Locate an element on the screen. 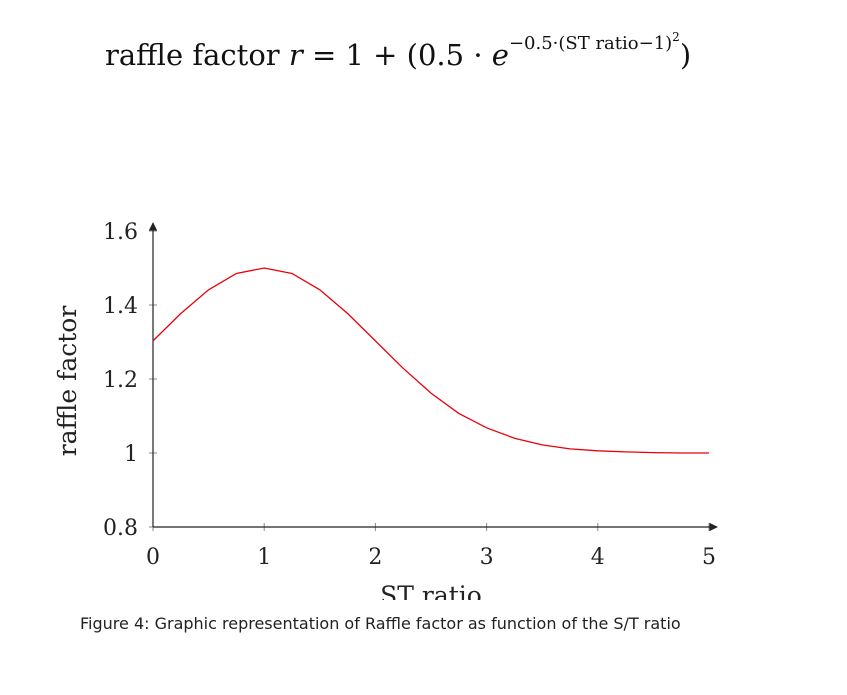  x-tick-label-0: 0 is located at coordinates (153, 557).